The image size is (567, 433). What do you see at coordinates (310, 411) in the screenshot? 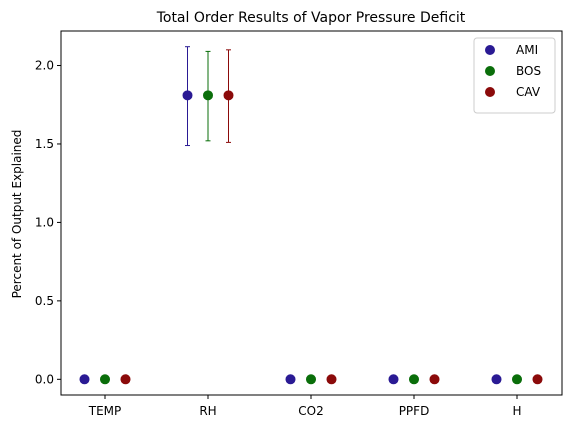
I see `x-tick-label: CO2` at bounding box center [310, 411].